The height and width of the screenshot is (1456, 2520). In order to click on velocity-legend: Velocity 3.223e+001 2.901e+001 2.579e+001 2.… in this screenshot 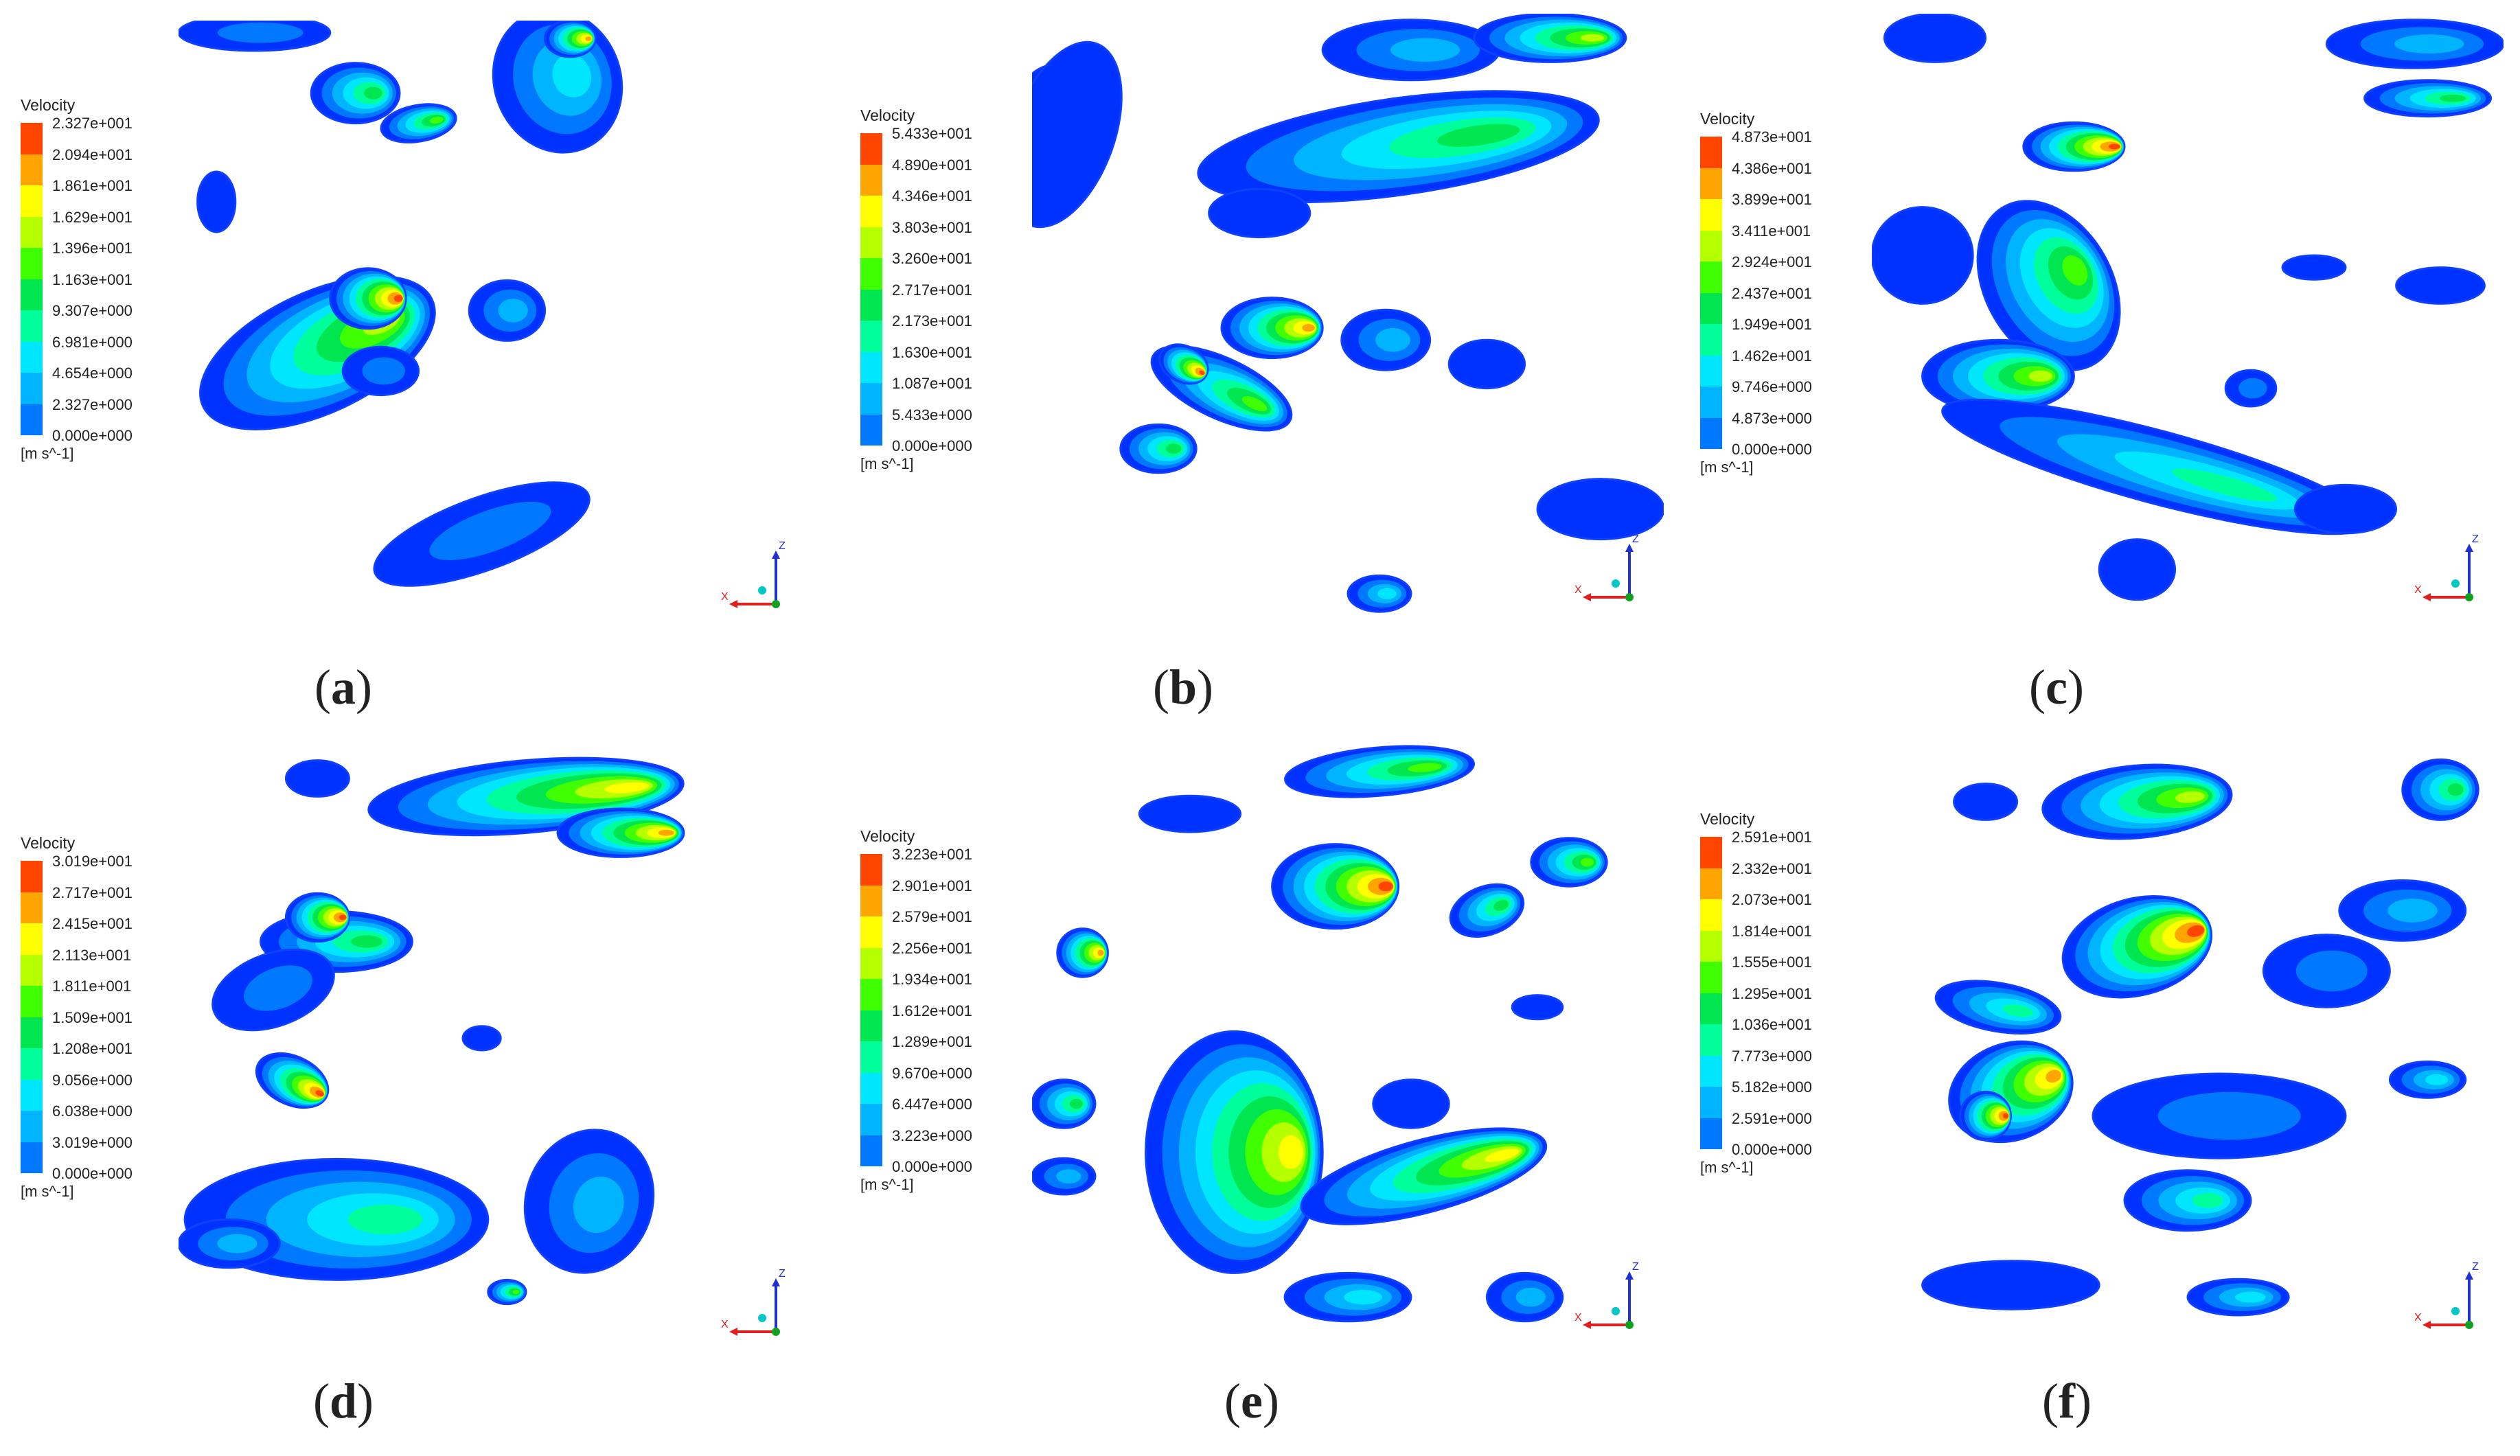, I will do `click(916, 1017)`.